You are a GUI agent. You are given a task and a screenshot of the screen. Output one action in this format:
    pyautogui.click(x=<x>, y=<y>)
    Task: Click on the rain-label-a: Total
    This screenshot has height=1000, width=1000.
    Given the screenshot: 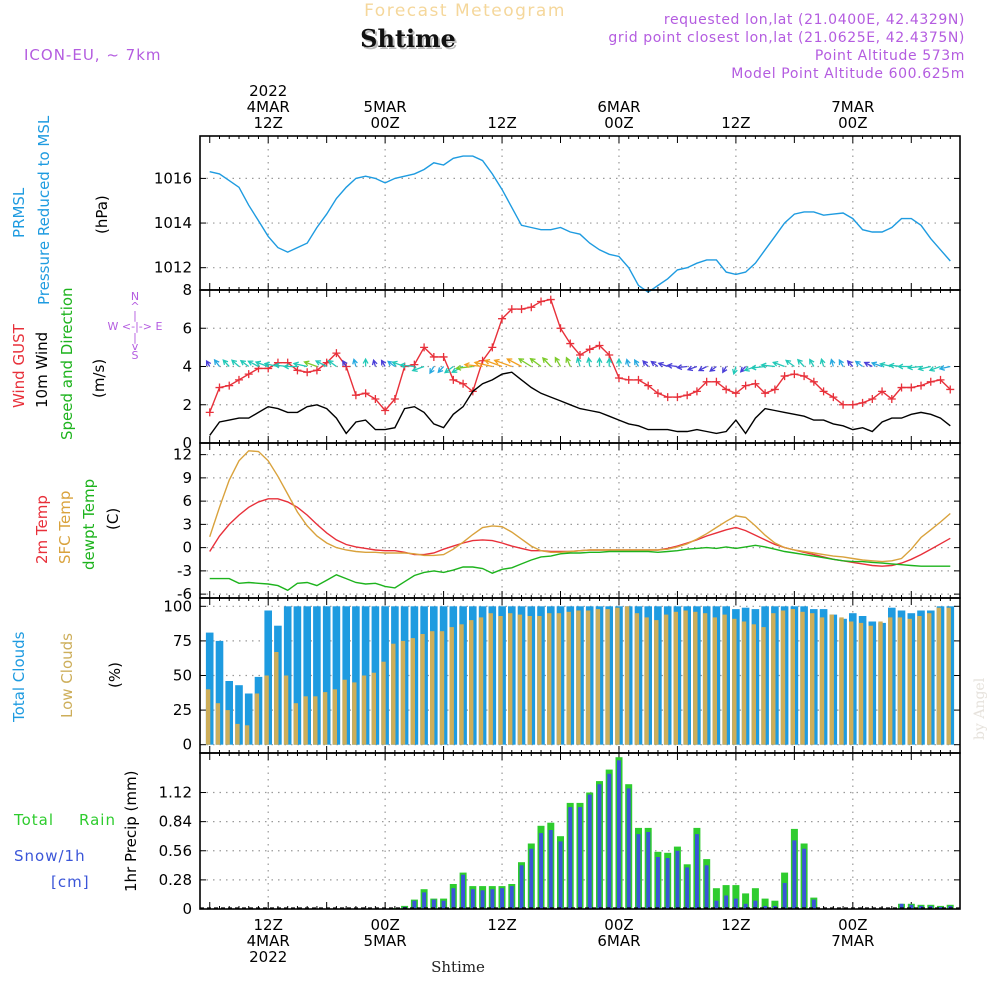 What is the action you would take?
    pyautogui.click(x=33, y=820)
    